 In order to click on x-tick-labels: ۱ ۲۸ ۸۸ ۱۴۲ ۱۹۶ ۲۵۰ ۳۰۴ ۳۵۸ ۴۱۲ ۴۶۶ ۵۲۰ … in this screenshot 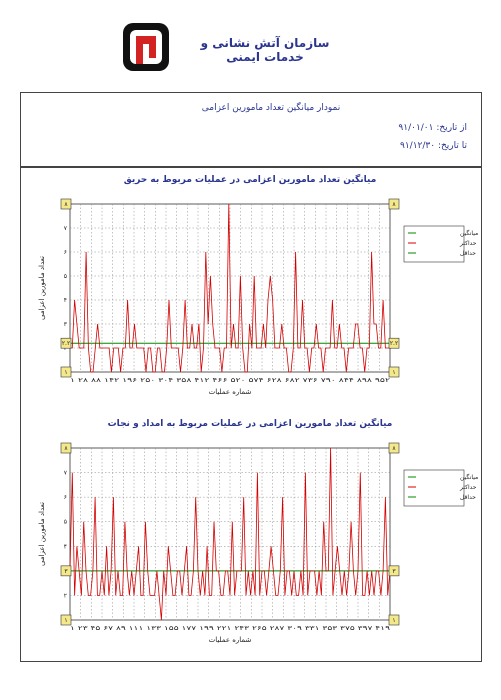, I will do `click(230, 380)`.